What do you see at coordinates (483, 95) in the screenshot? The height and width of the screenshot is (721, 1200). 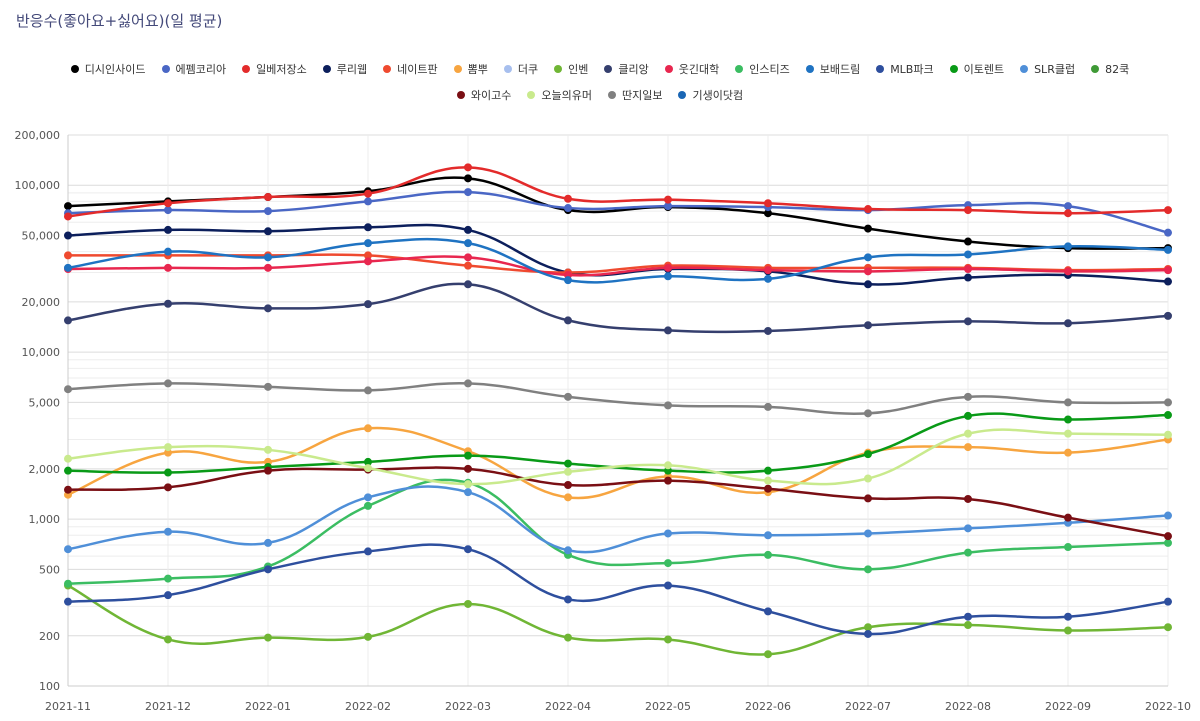 I see `legend-item: 와이고수` at bounding box center [483, 95].